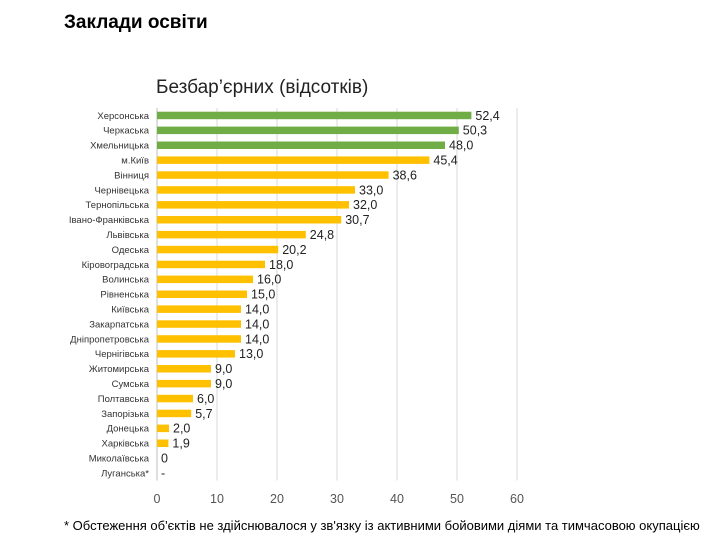  I want to click on data-label: -, so click(163, 473).